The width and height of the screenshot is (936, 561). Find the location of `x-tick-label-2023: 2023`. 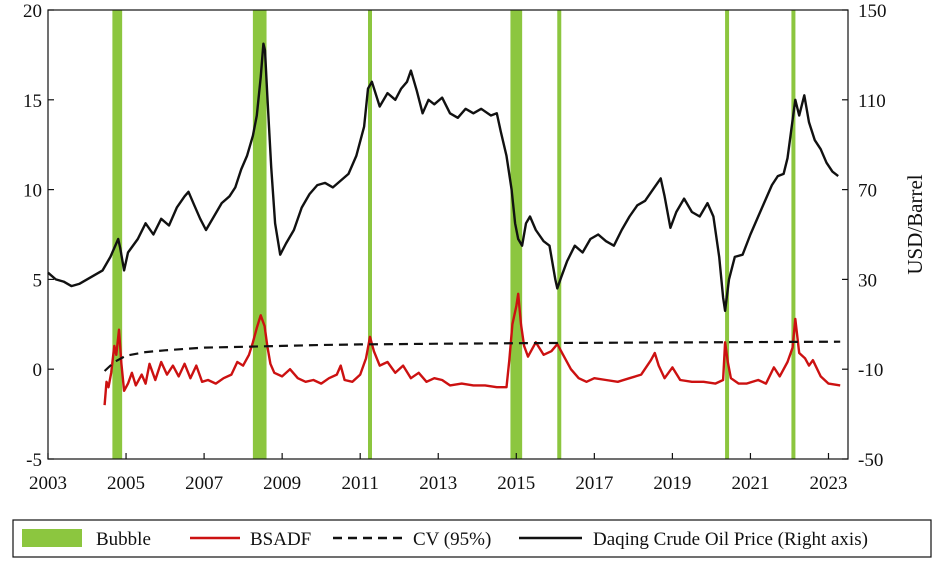

x-tick-label-2023: 2023 is located at coordinates (828, 483).